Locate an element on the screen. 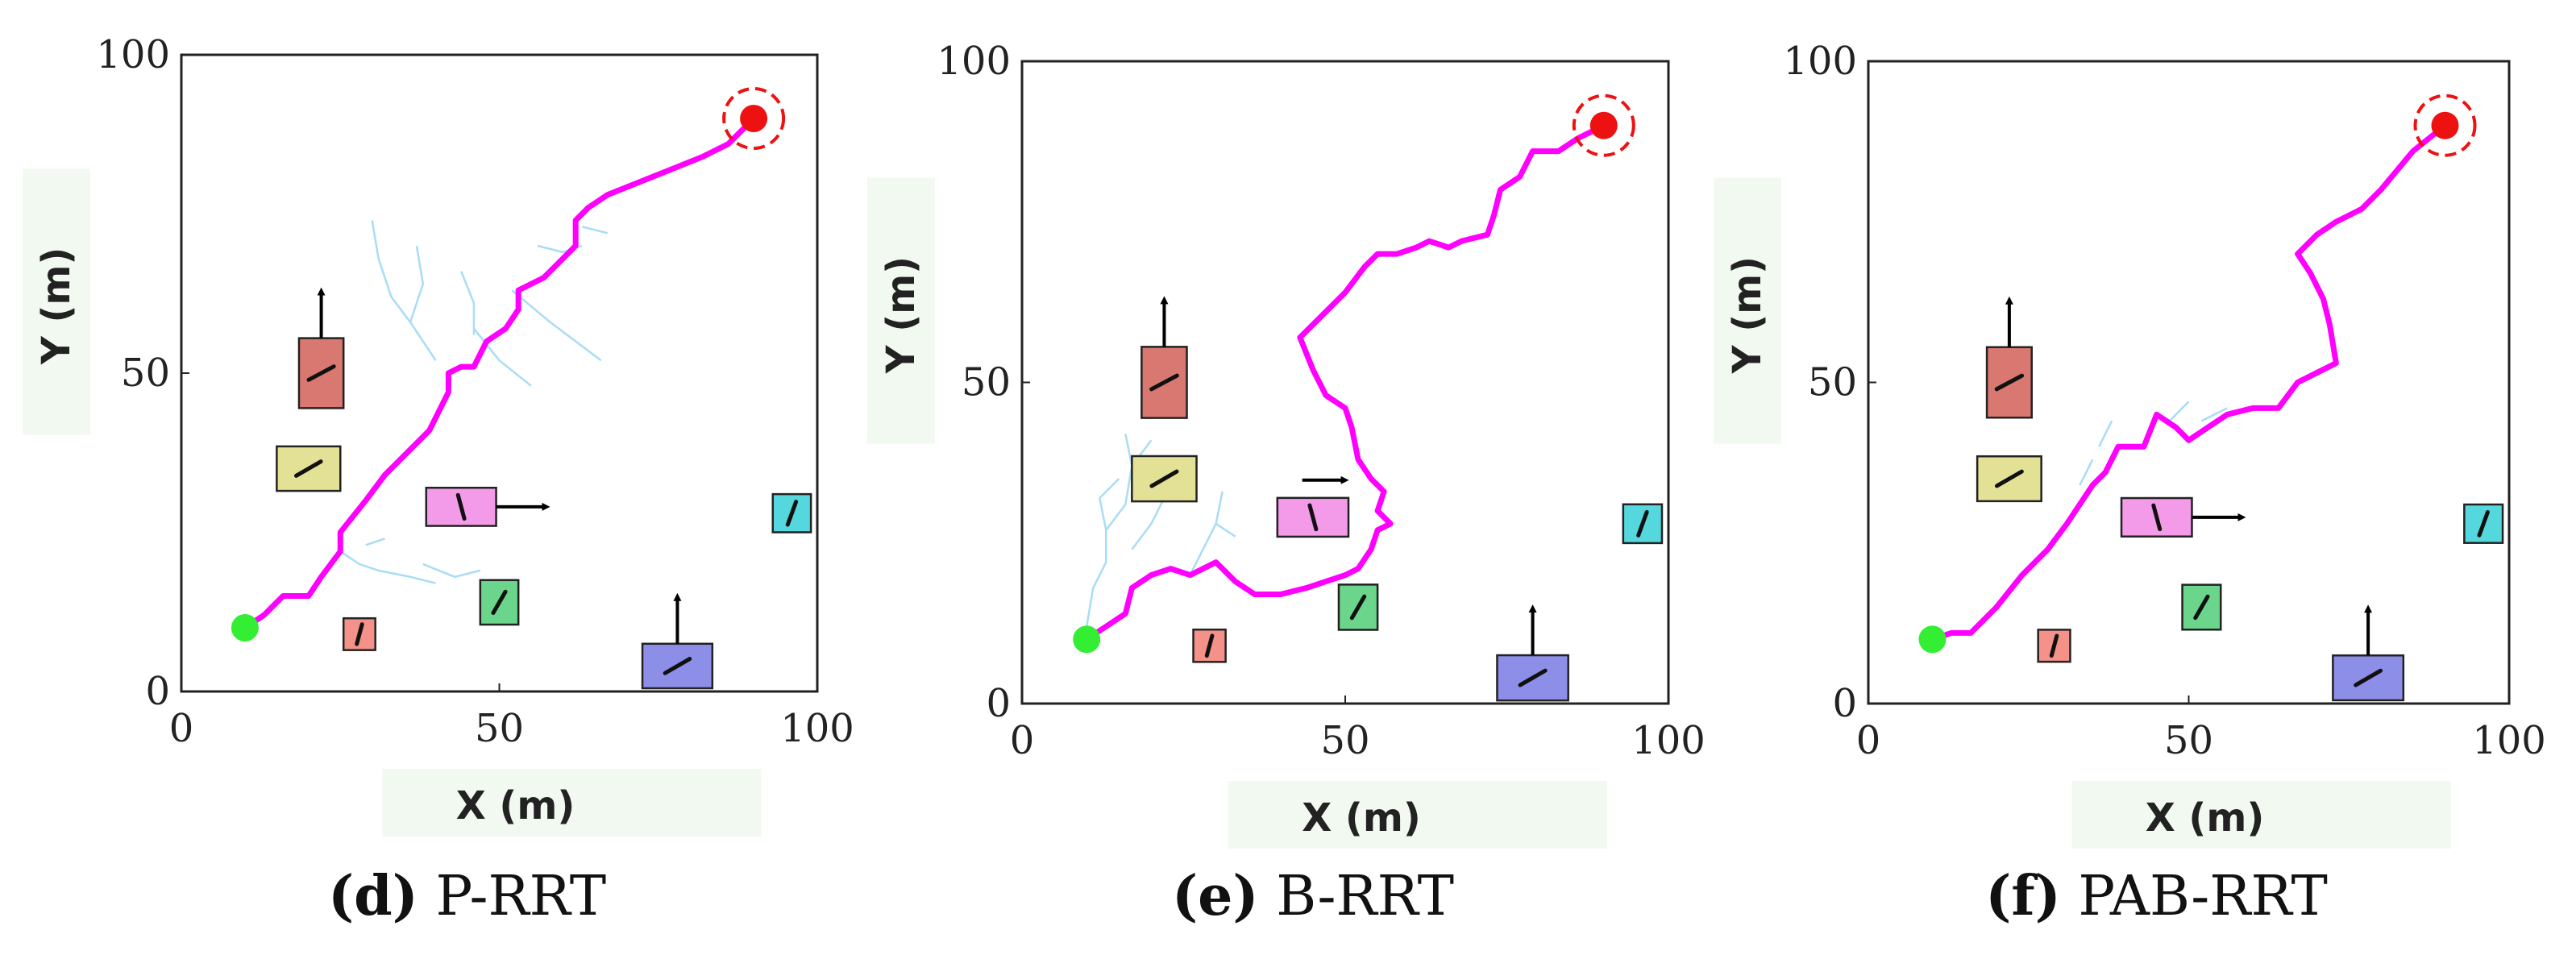 The height and width of the screenshot is (955, 2576). caption-text: B-RRT is located at coordinates (1356, 896).